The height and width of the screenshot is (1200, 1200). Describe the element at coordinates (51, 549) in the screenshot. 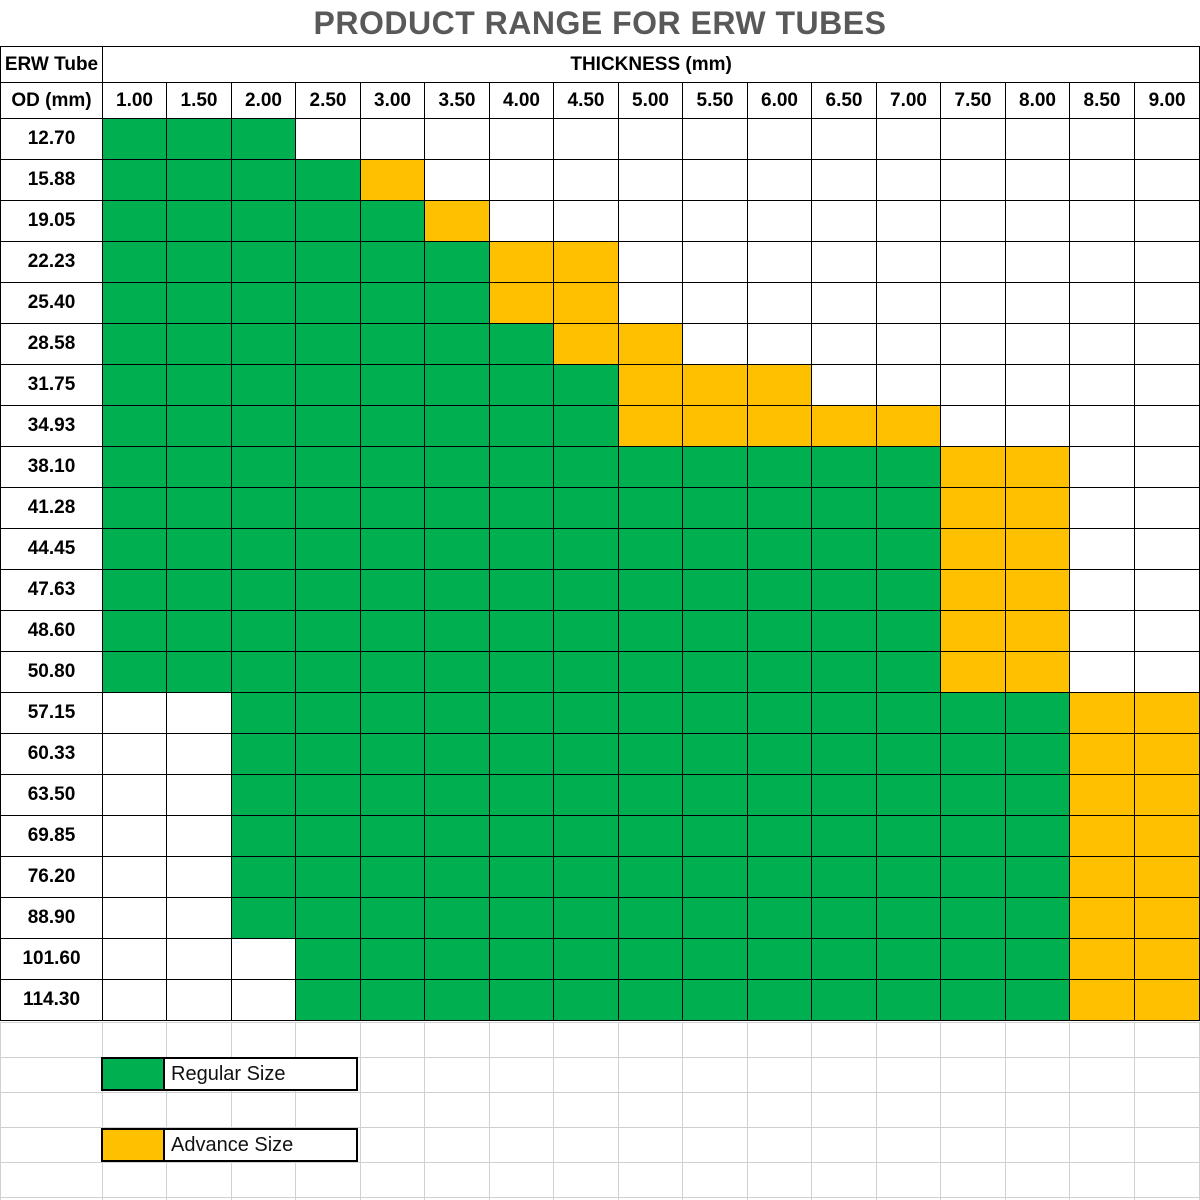

I see `od-cell: 44.45` at that location.